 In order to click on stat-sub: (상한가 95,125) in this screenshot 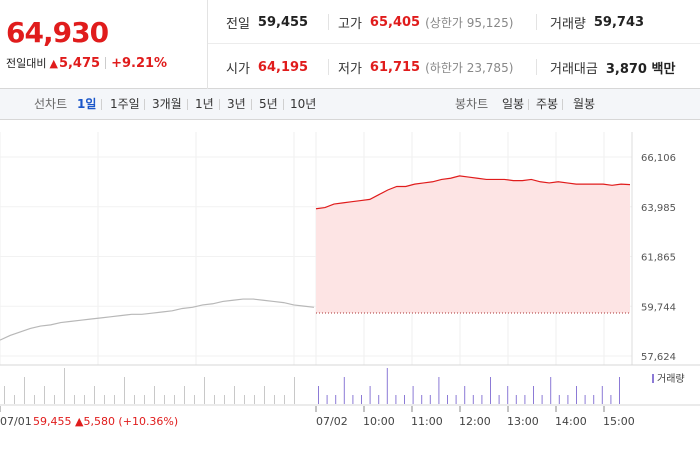, I will do `click(469, 22)`.